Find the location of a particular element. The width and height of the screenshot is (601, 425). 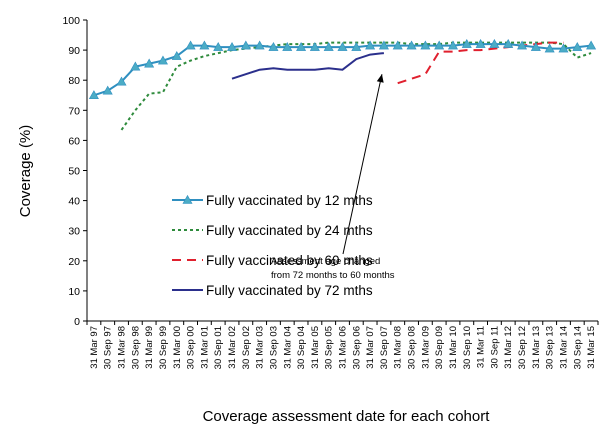

x-tick-label: 31 Mar 06 is located at coordinates (343, 347).